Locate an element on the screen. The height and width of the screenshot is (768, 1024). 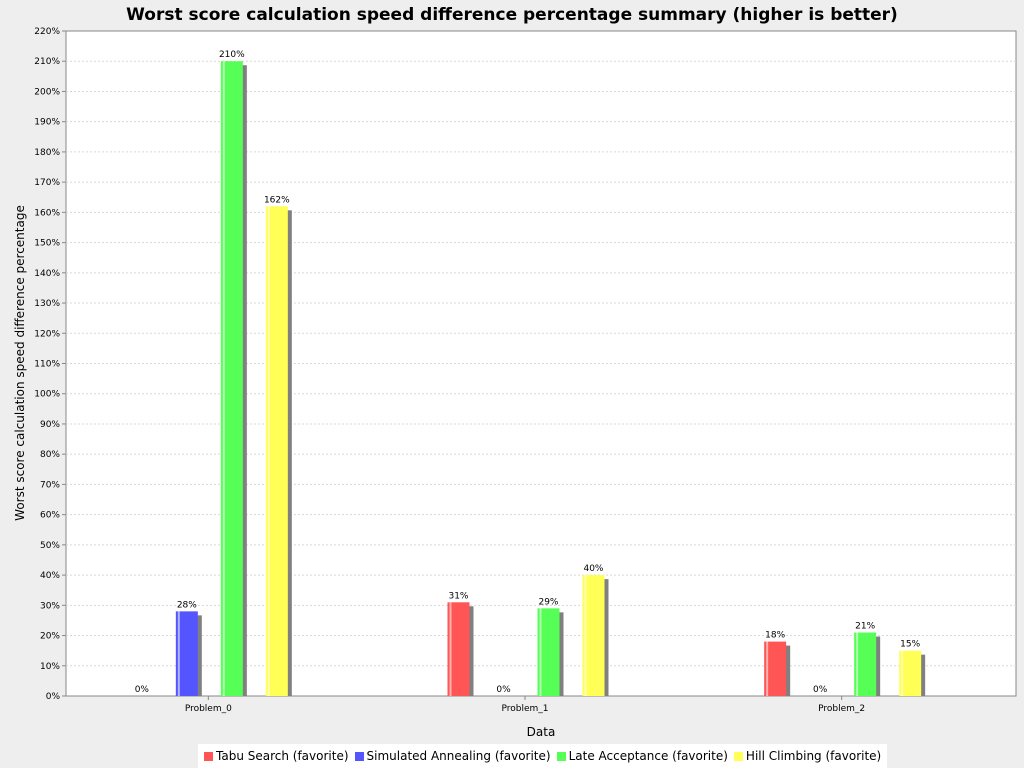
y-tick-label: 160% is located at coordinates (47, 213).